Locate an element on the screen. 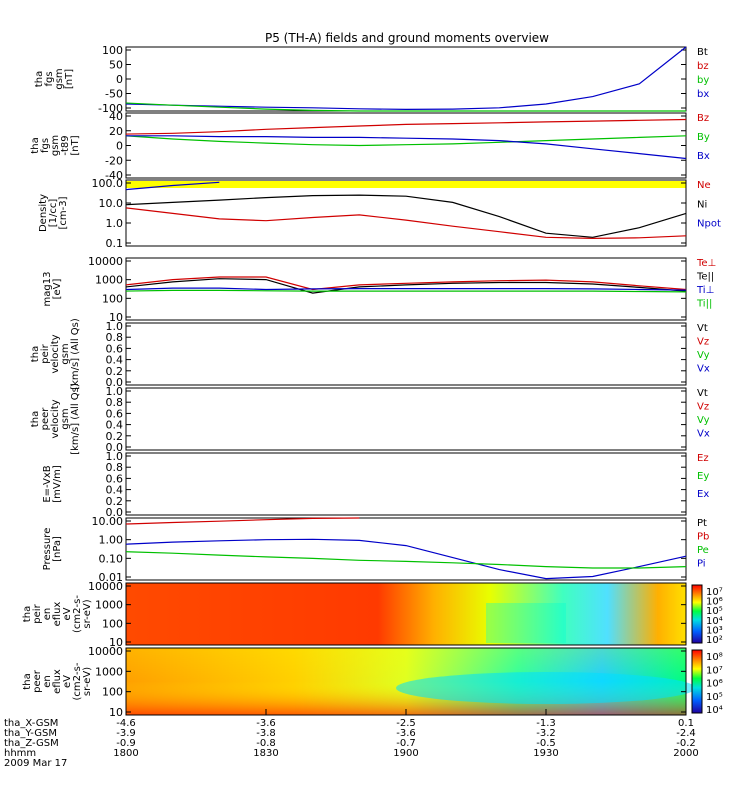  y-axis-label: tha peir en eflux eV (cm2-s-sr-eV) is located at coordinates (57, 614).